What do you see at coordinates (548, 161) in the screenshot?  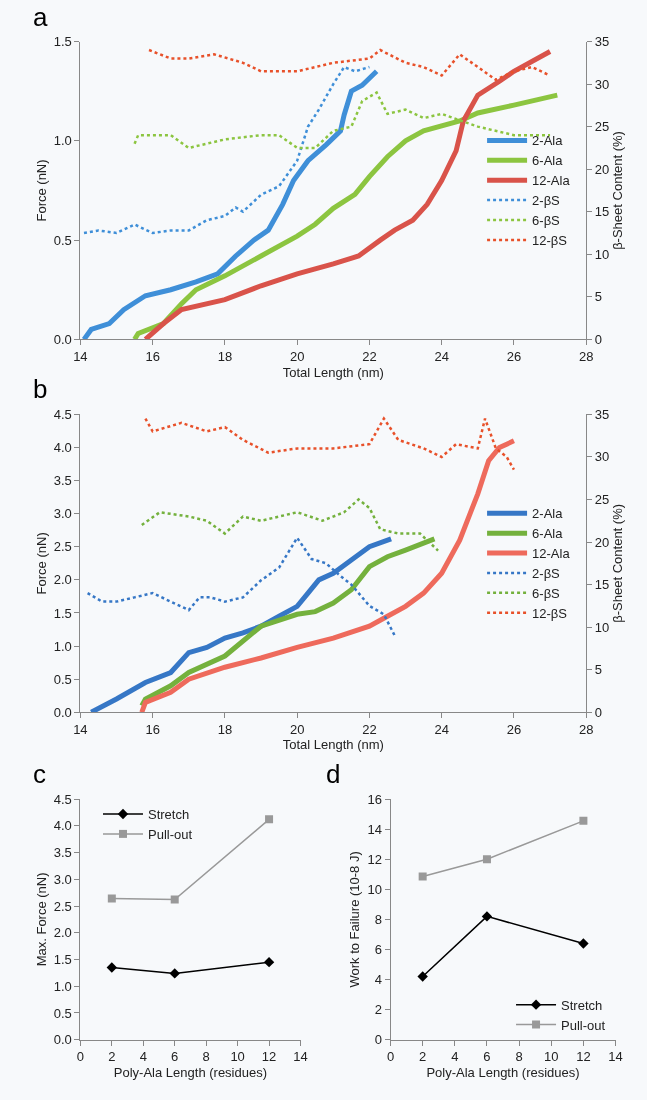 I see `legend-label: 6-Ala` at bounding box center [548, 161].